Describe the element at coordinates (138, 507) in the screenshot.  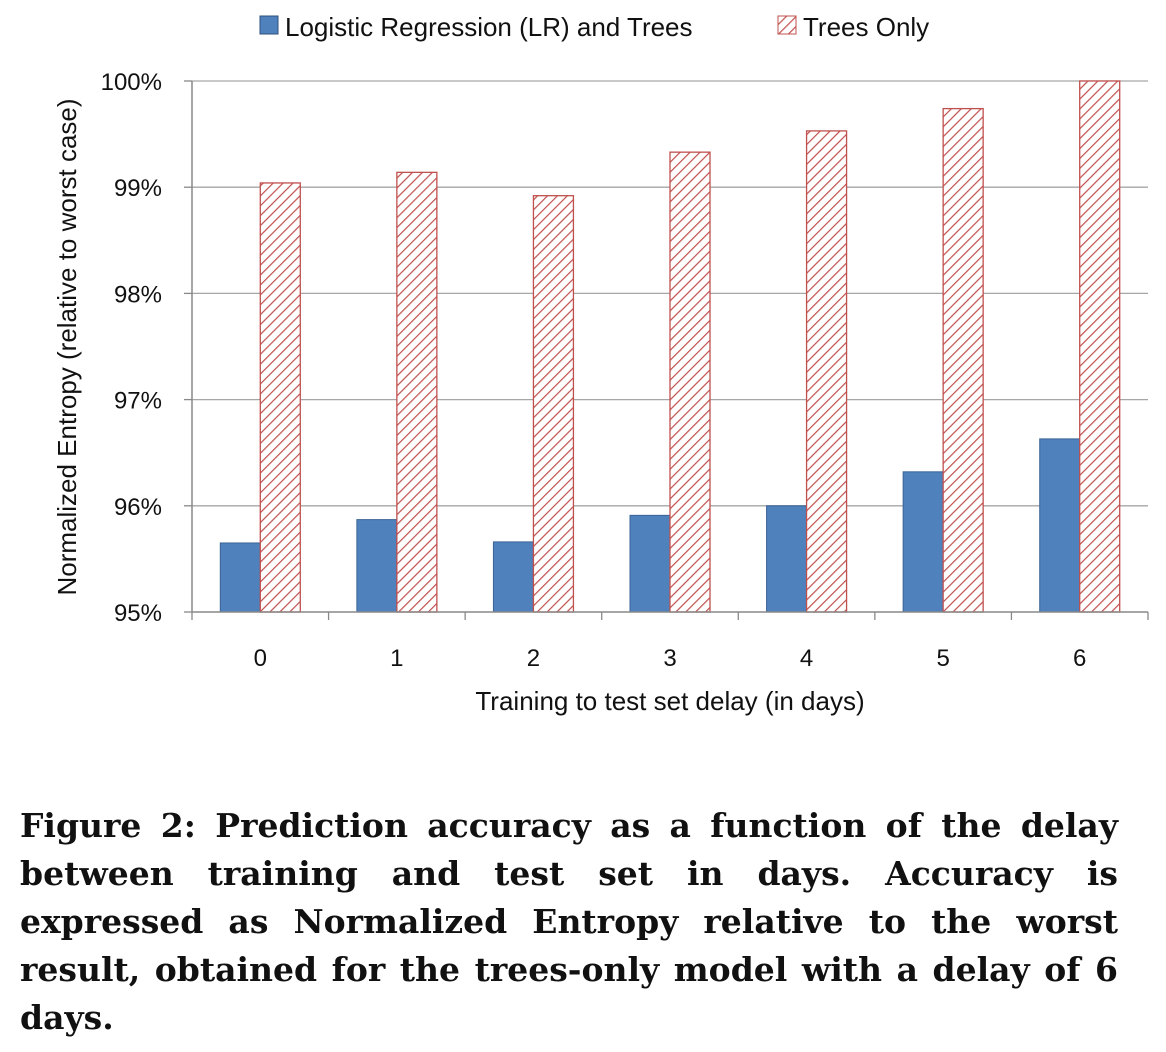
I see `y-tick-label: 96%` at that location.